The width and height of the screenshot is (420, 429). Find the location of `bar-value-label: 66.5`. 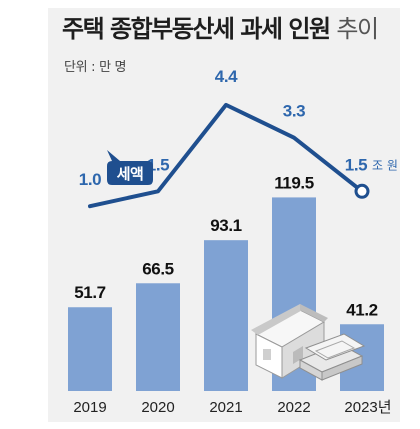

bar-value-label: 66.5 is located at coordinates (158, 268).